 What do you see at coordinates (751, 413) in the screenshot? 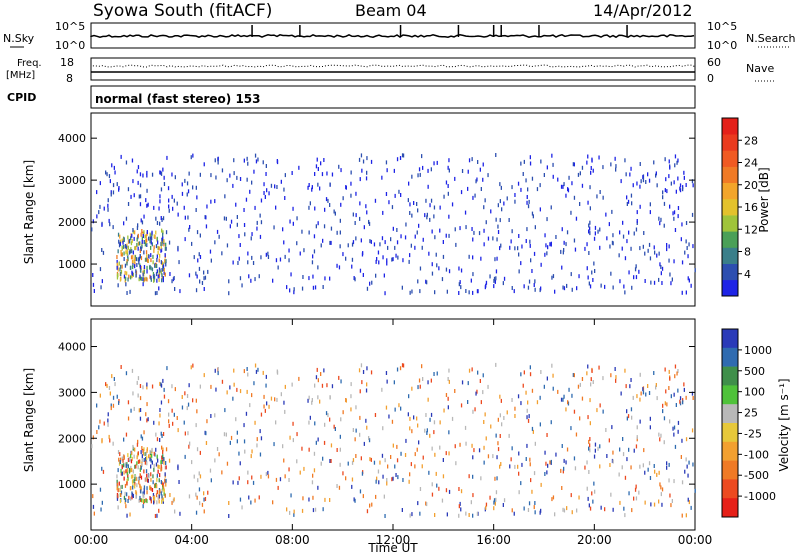
I see `colorbar-tick-label: 25` at bounding box center [751, 413].